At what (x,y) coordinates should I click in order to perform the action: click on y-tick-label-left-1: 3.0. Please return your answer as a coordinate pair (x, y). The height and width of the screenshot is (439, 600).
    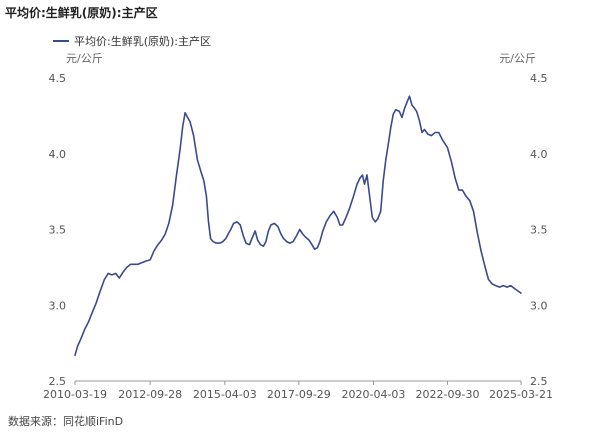
    Looking at the image, I should click on (58, 305).